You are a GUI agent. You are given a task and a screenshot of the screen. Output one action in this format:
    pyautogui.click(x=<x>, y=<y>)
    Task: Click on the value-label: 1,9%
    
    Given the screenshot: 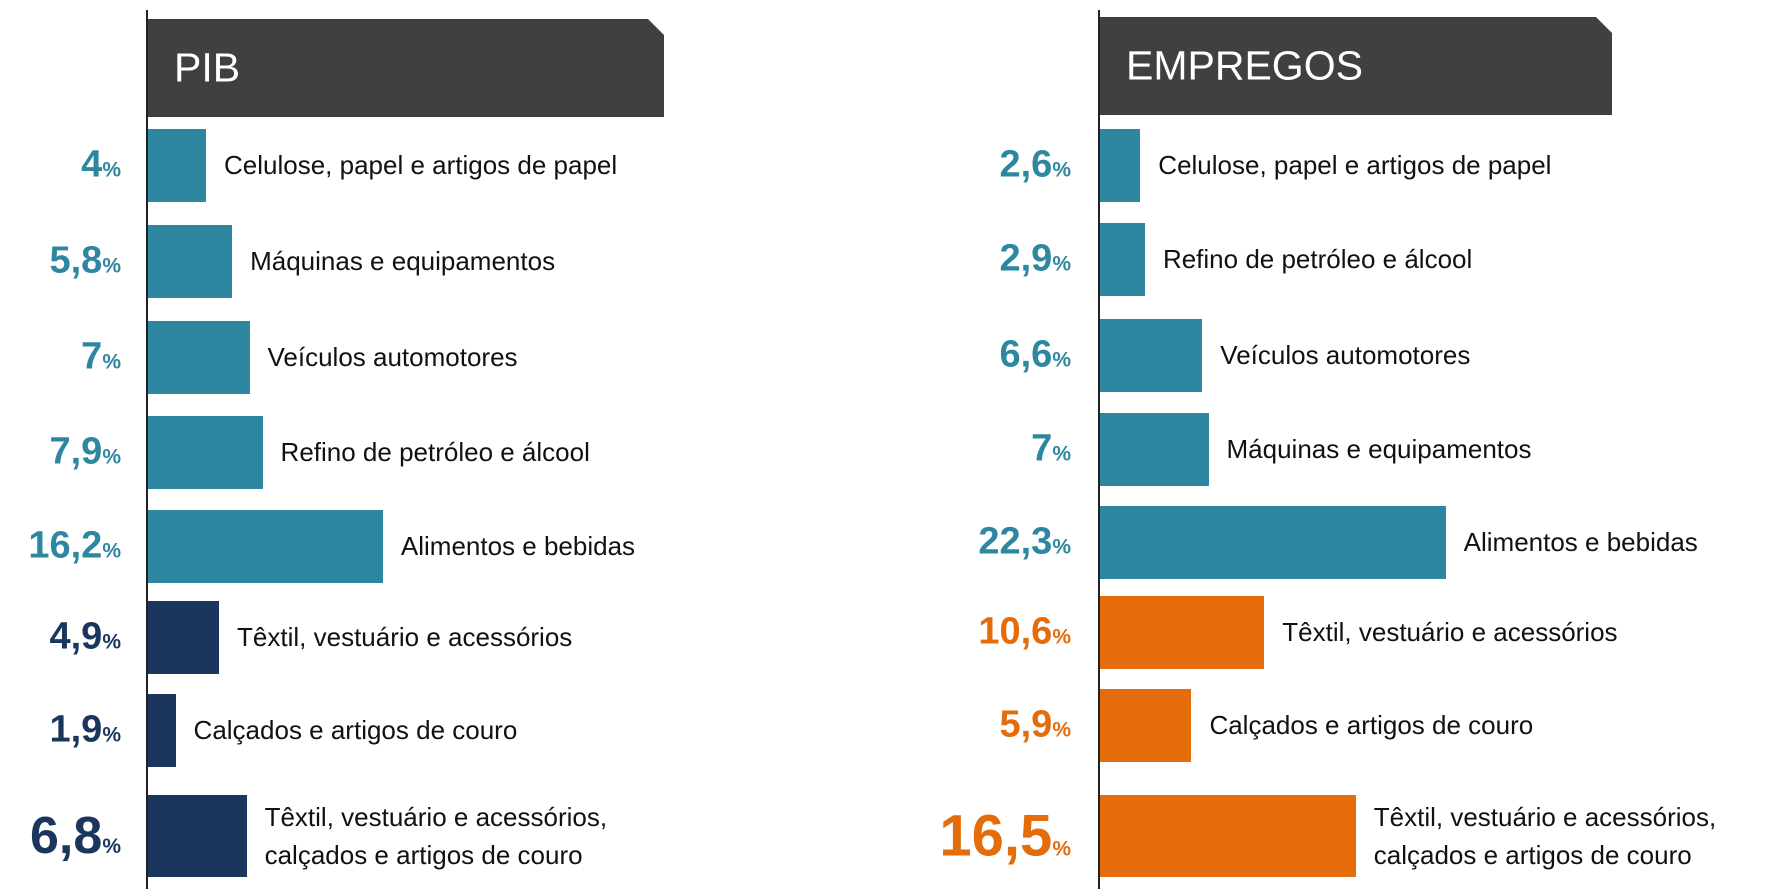 What is the action you would take?
    pyautogui.click(x=85, y=730)
    